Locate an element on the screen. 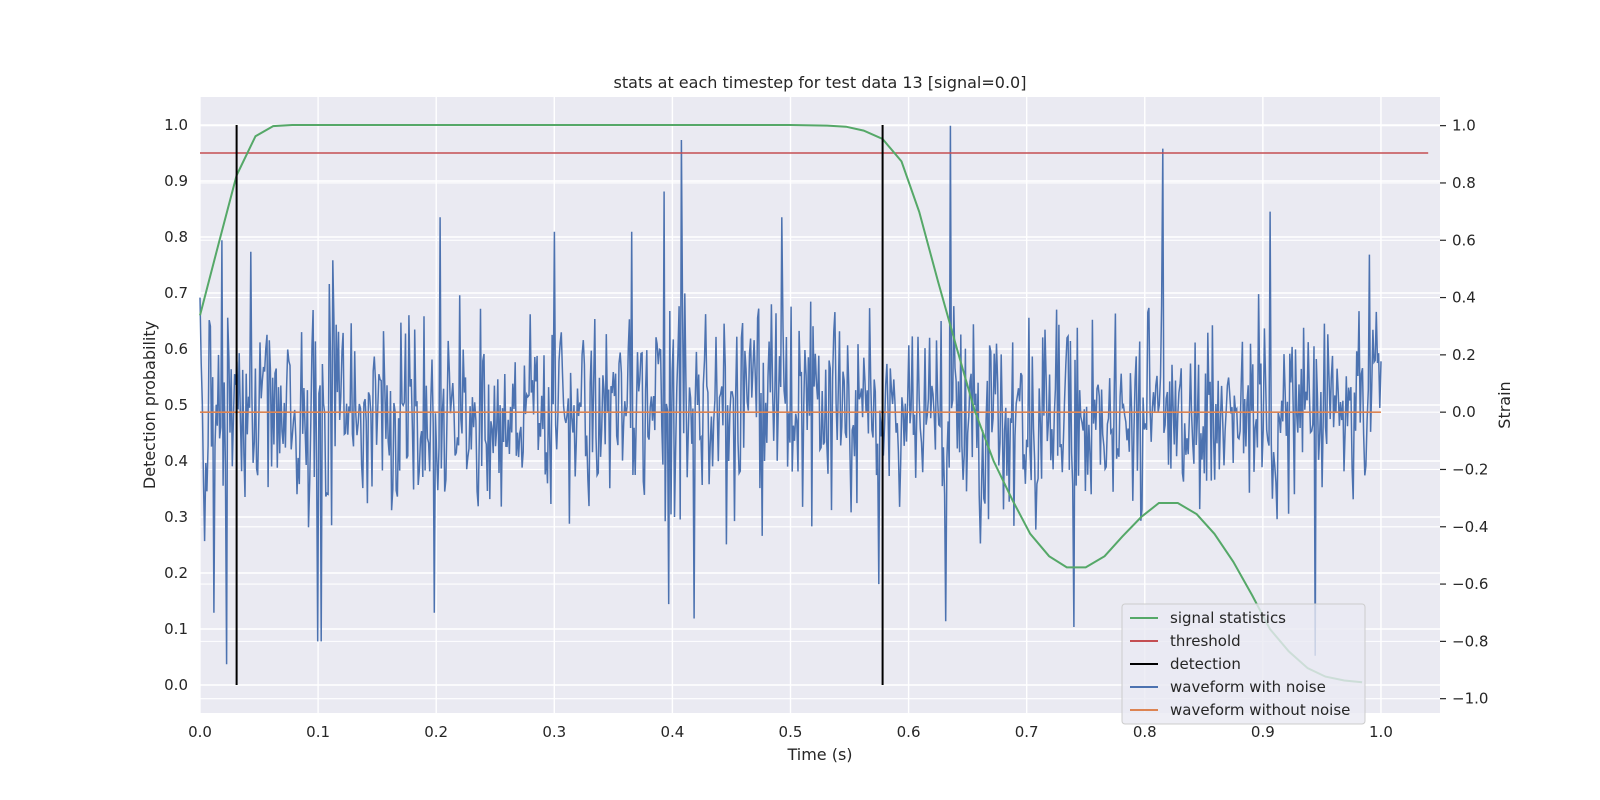 Image resolution: width=1600 pixels, height=800 pixels. y-right-tick-label: −0.2 is located at coordinates (1470, 469).